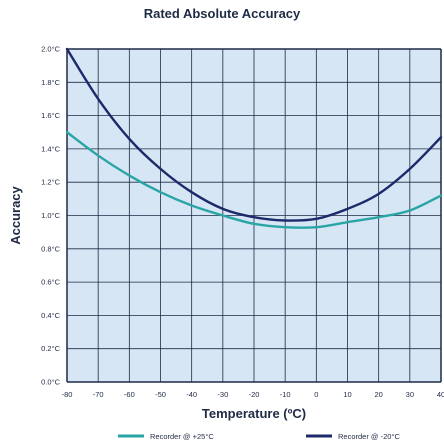 This screenshot has width=444, height=445. I want to click on x-tick-label: -10, so click(285, 394).